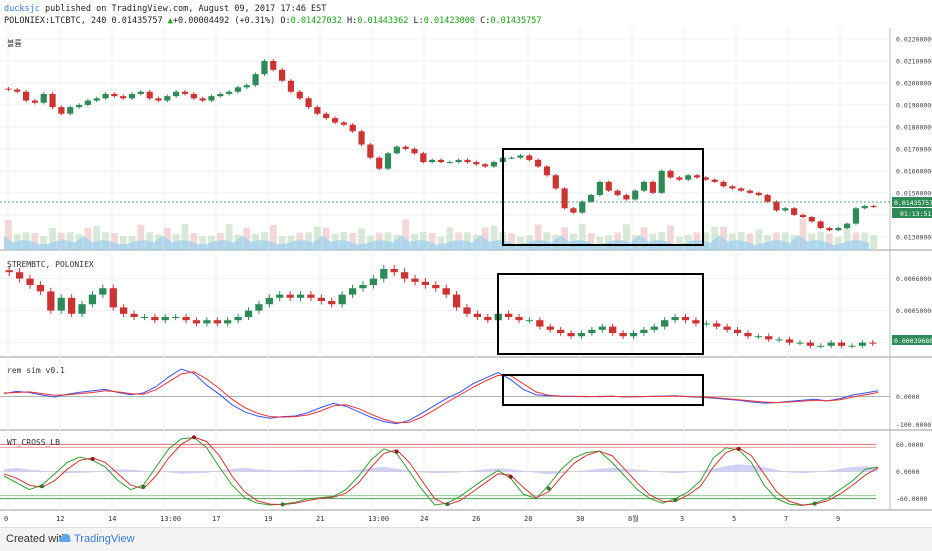 The width and height of the screenshot is (932, 551). Describe the element at coordinates (914, 311) in the screenshot. I see `strem-tick-label: 0.00050000` at that location.